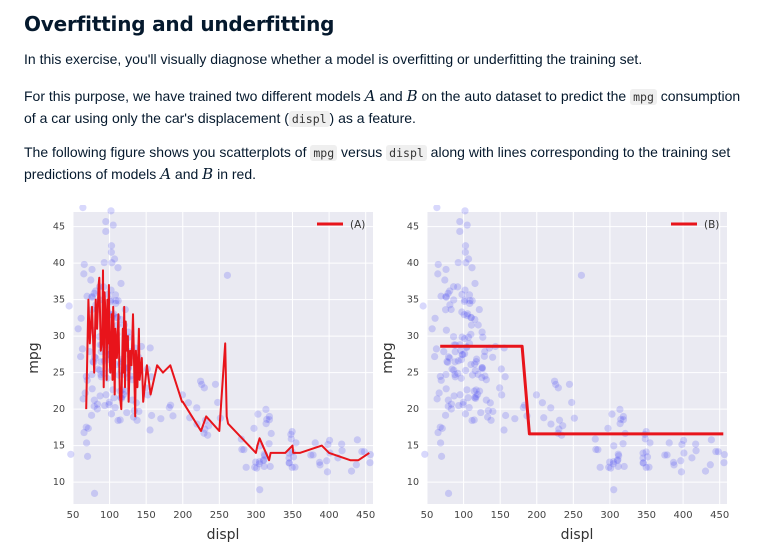  I want to click on y-tick-label: 30, so click(59, 336).